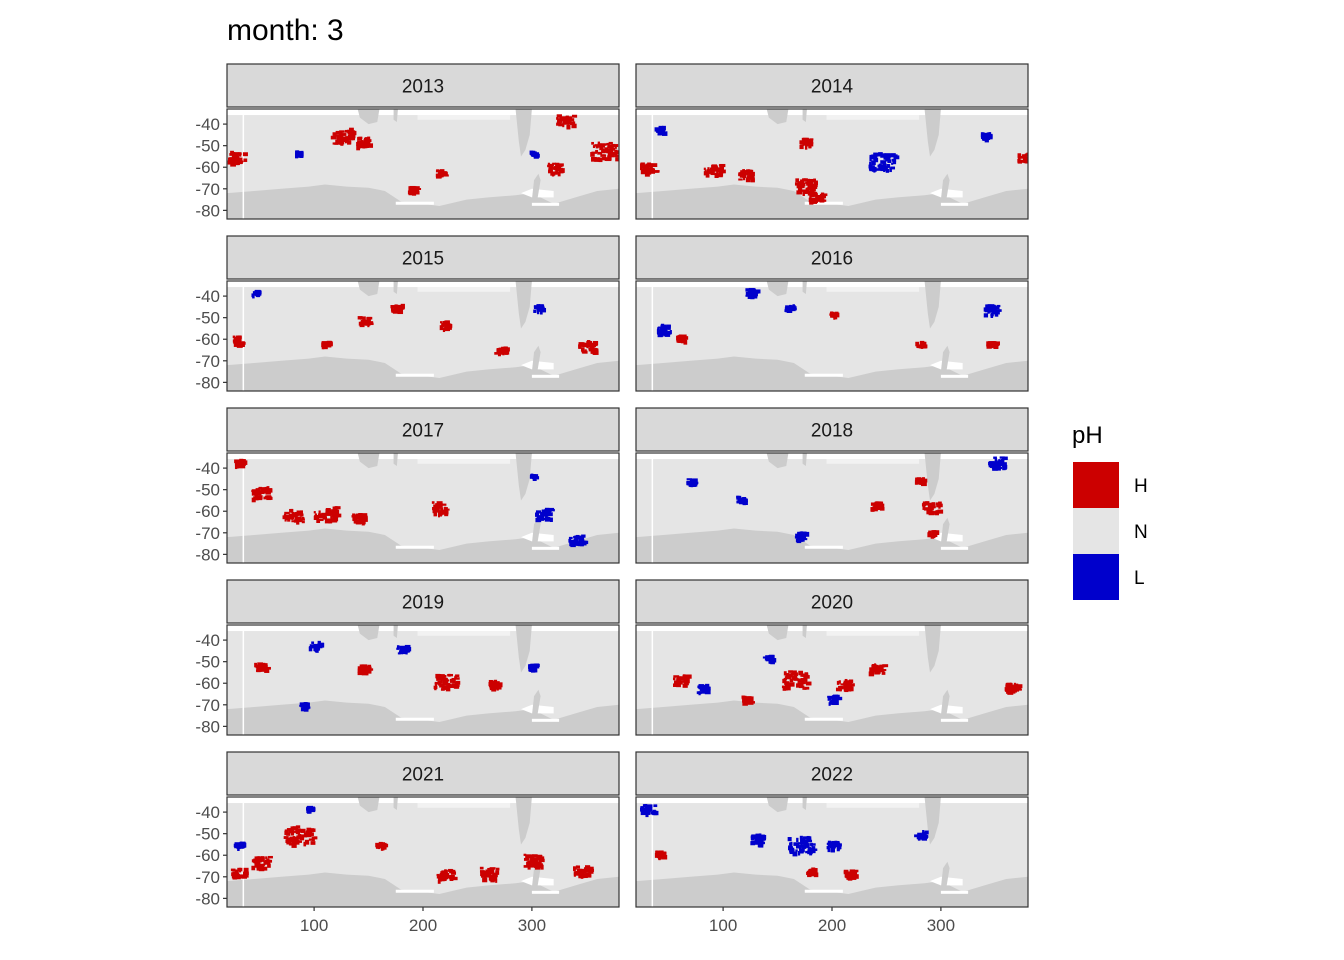 The height and width of the screenshot is (960, 1344). What do you see at coordinates (823, 375) in the screenshot?
I see `ice-shelf` at bounding box center [823, 375].